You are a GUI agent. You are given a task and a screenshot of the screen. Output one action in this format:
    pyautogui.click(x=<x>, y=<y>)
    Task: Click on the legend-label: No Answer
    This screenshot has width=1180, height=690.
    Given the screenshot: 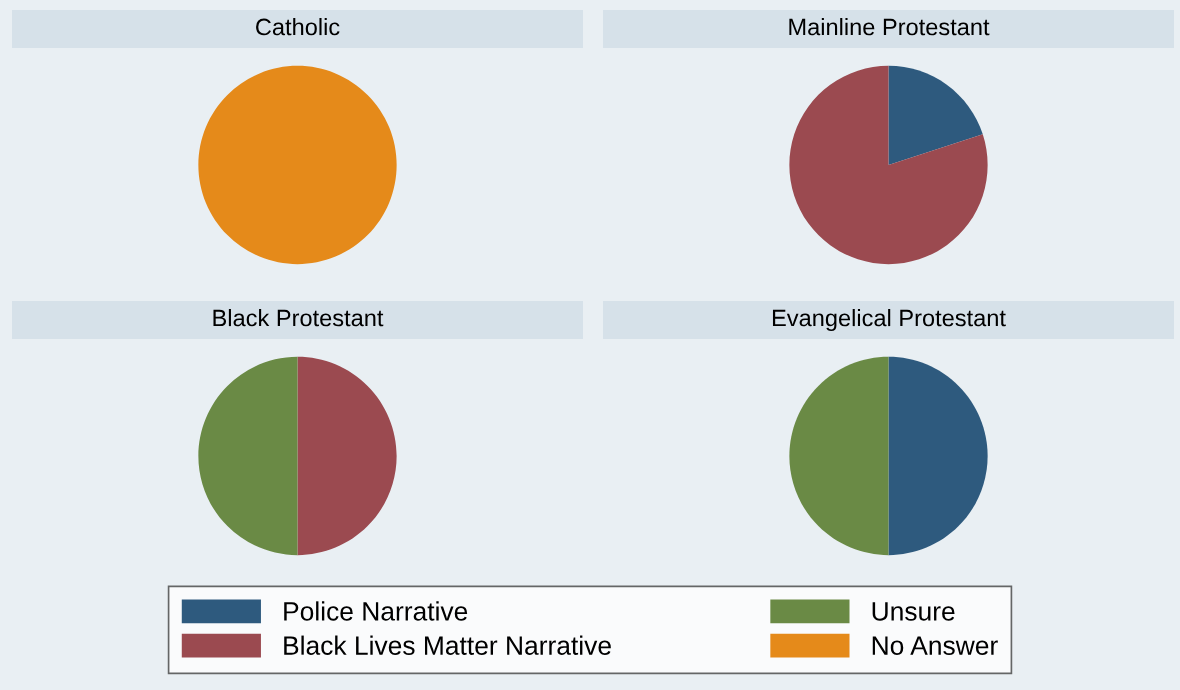 What is the action you would take?
    pyautogui.click(x=935, y=645)
    